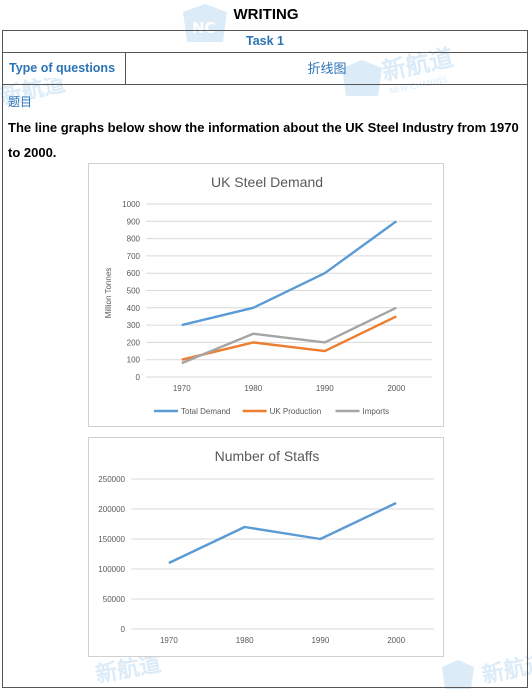 The image size is (532, 689). I want to click on y-tick-label: 900, so click(134, 221).